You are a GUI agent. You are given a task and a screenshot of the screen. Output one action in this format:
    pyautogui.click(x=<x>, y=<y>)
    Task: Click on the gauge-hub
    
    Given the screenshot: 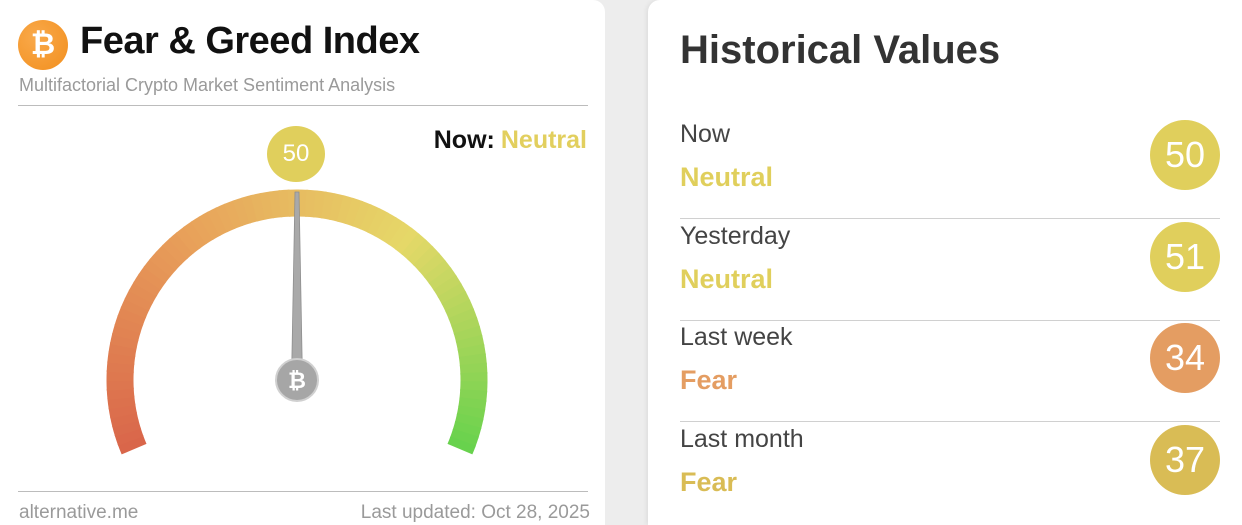 What is the action you would take?
    pyautogui.click(x=297, y=380)
    